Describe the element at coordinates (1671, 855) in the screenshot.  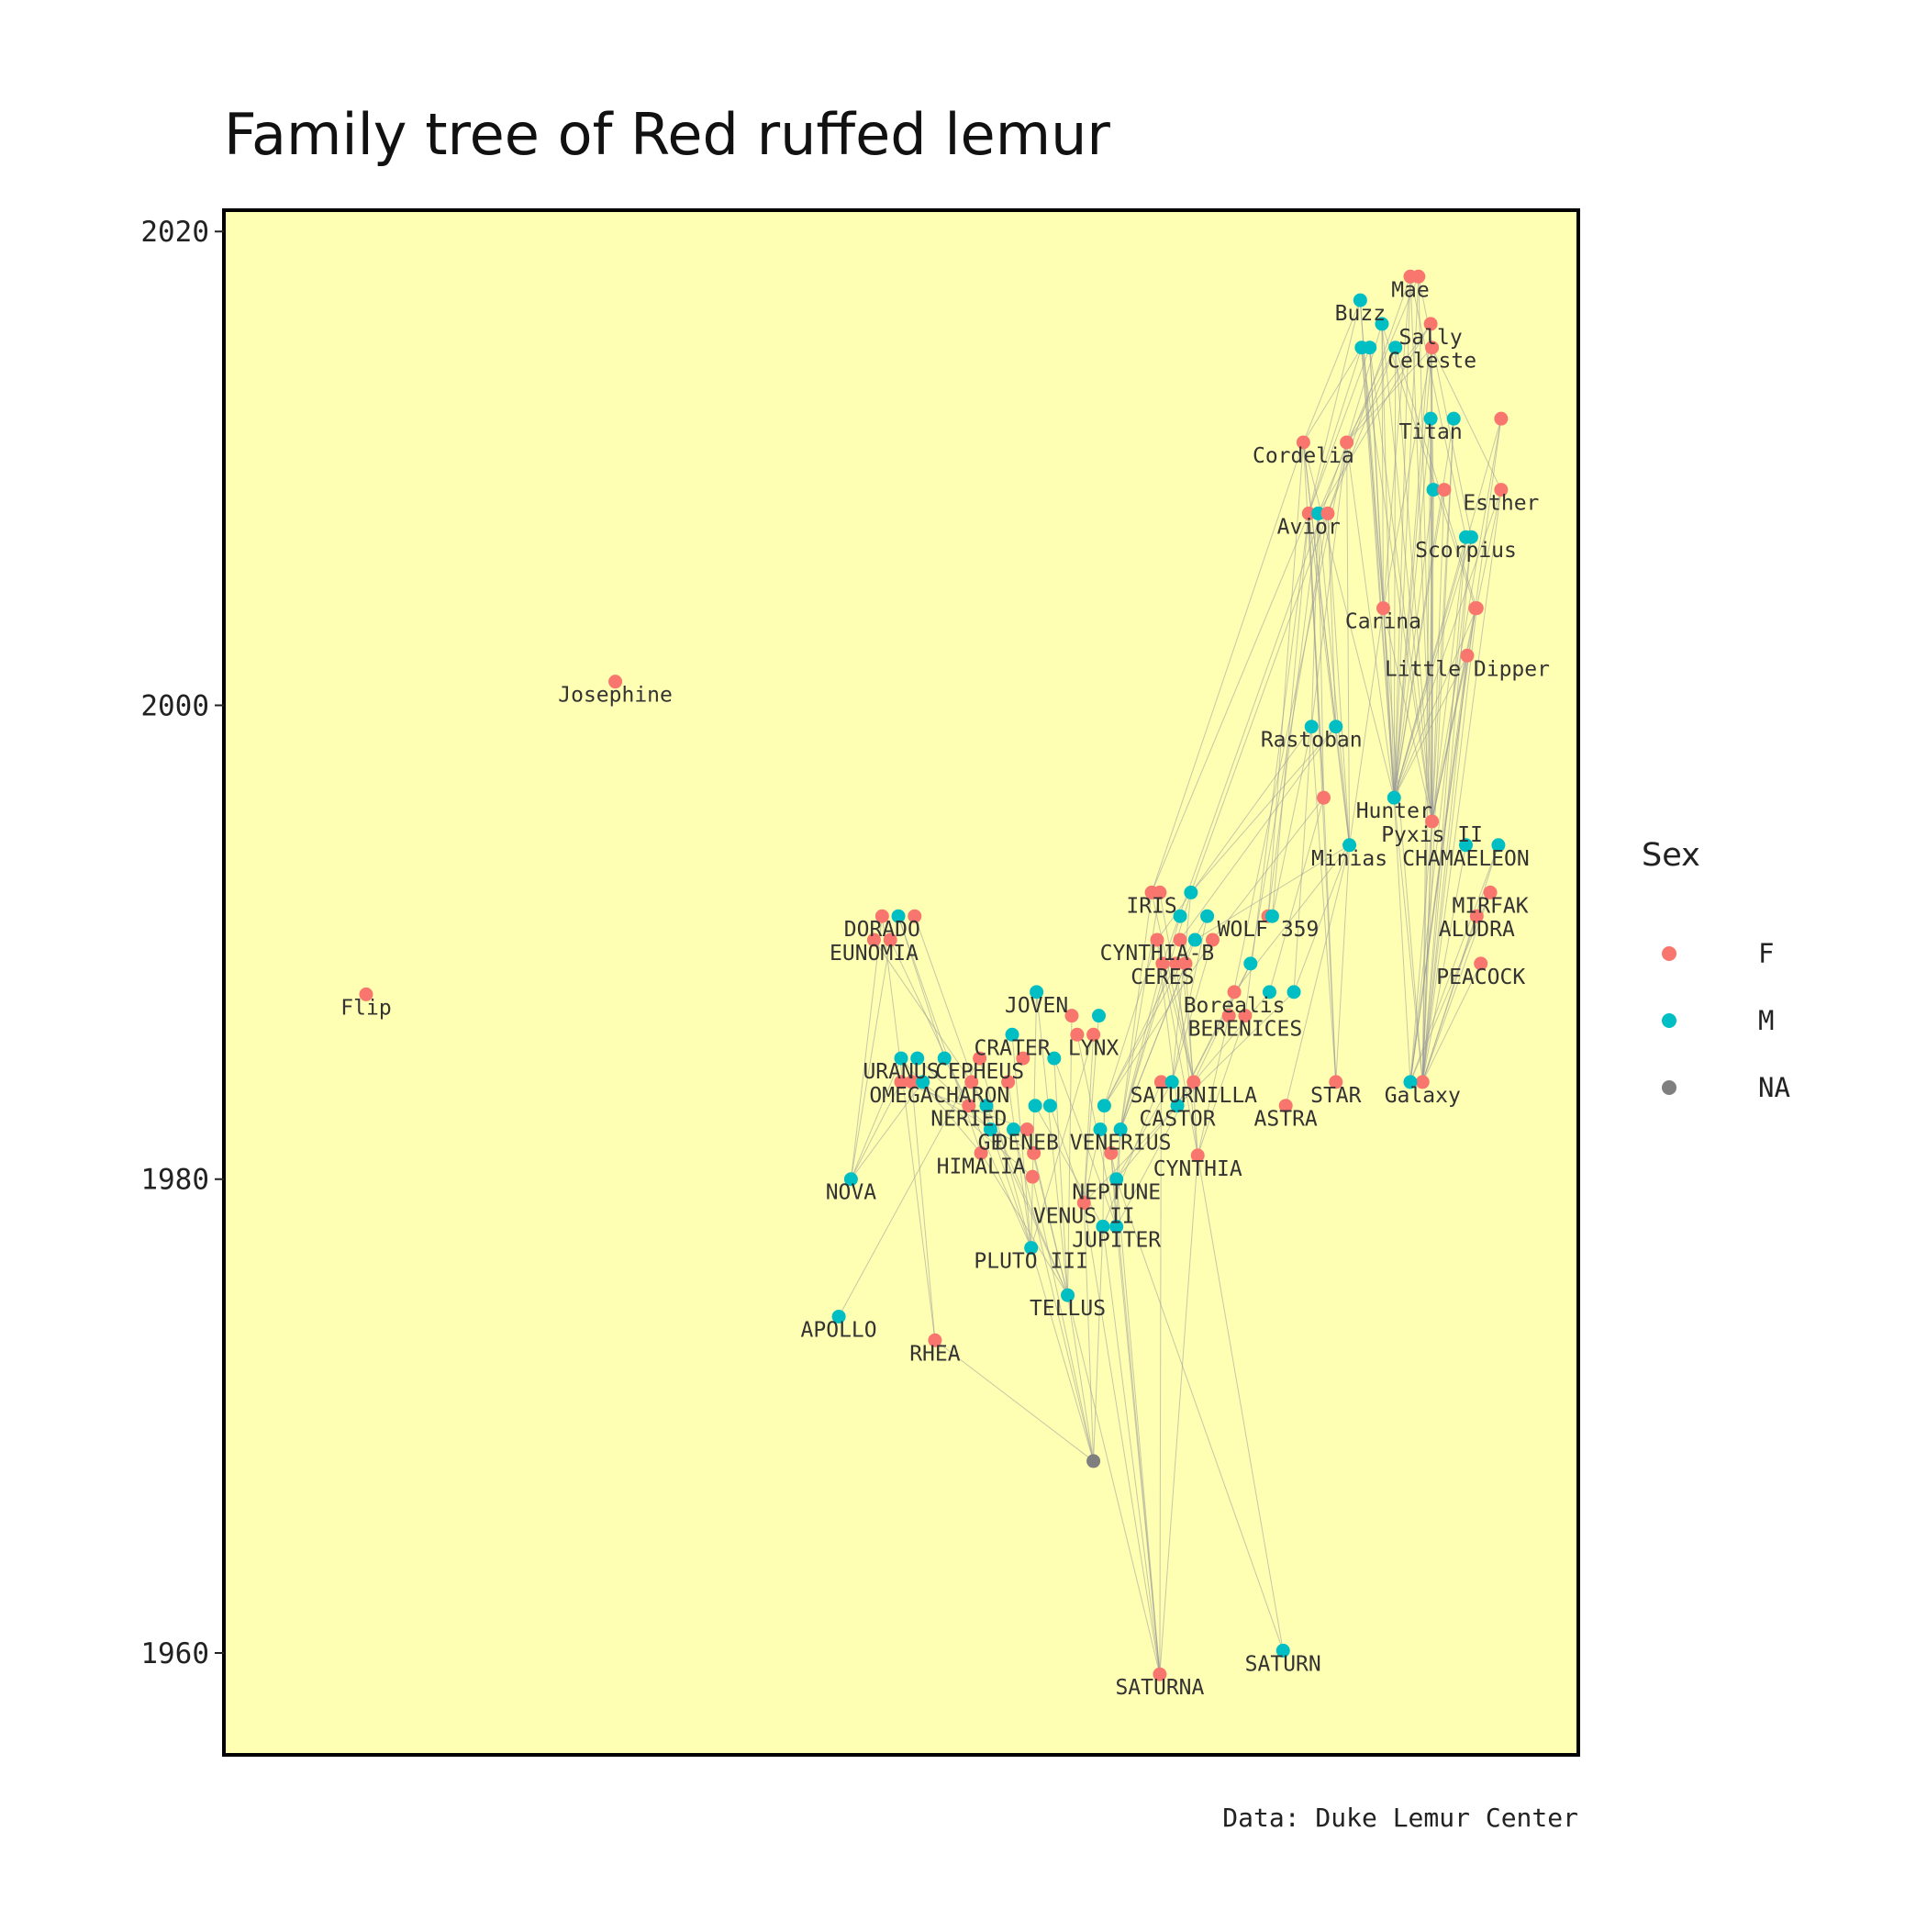
I see `legend-title: Sex` at that location.